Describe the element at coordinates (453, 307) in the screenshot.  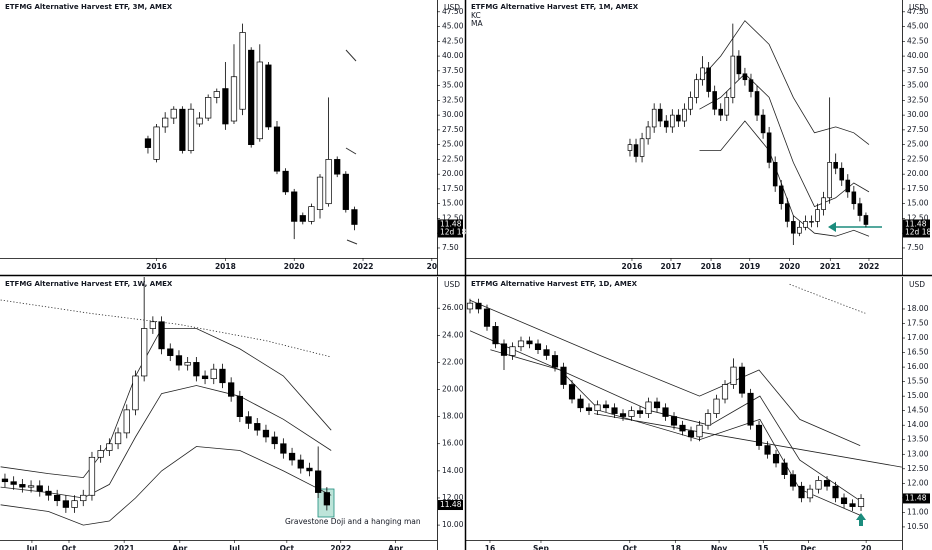
I see `y-tick-label: 26.00` at that location.